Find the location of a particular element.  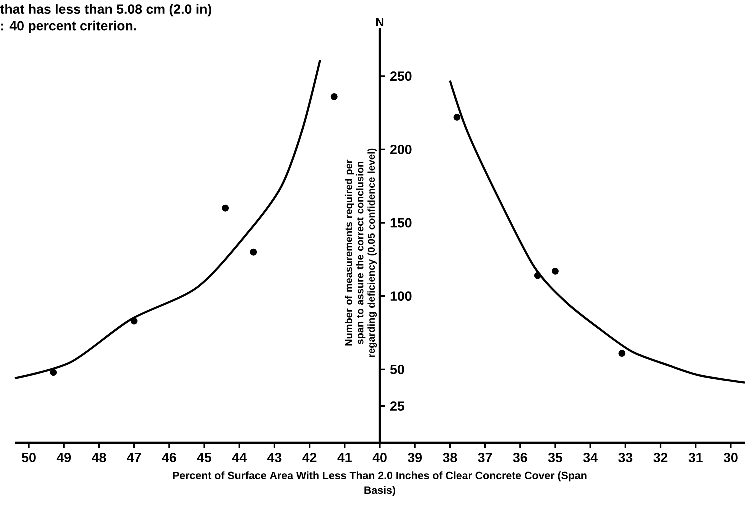

x-tick-label: 33 is located at coordinates (625, 457).